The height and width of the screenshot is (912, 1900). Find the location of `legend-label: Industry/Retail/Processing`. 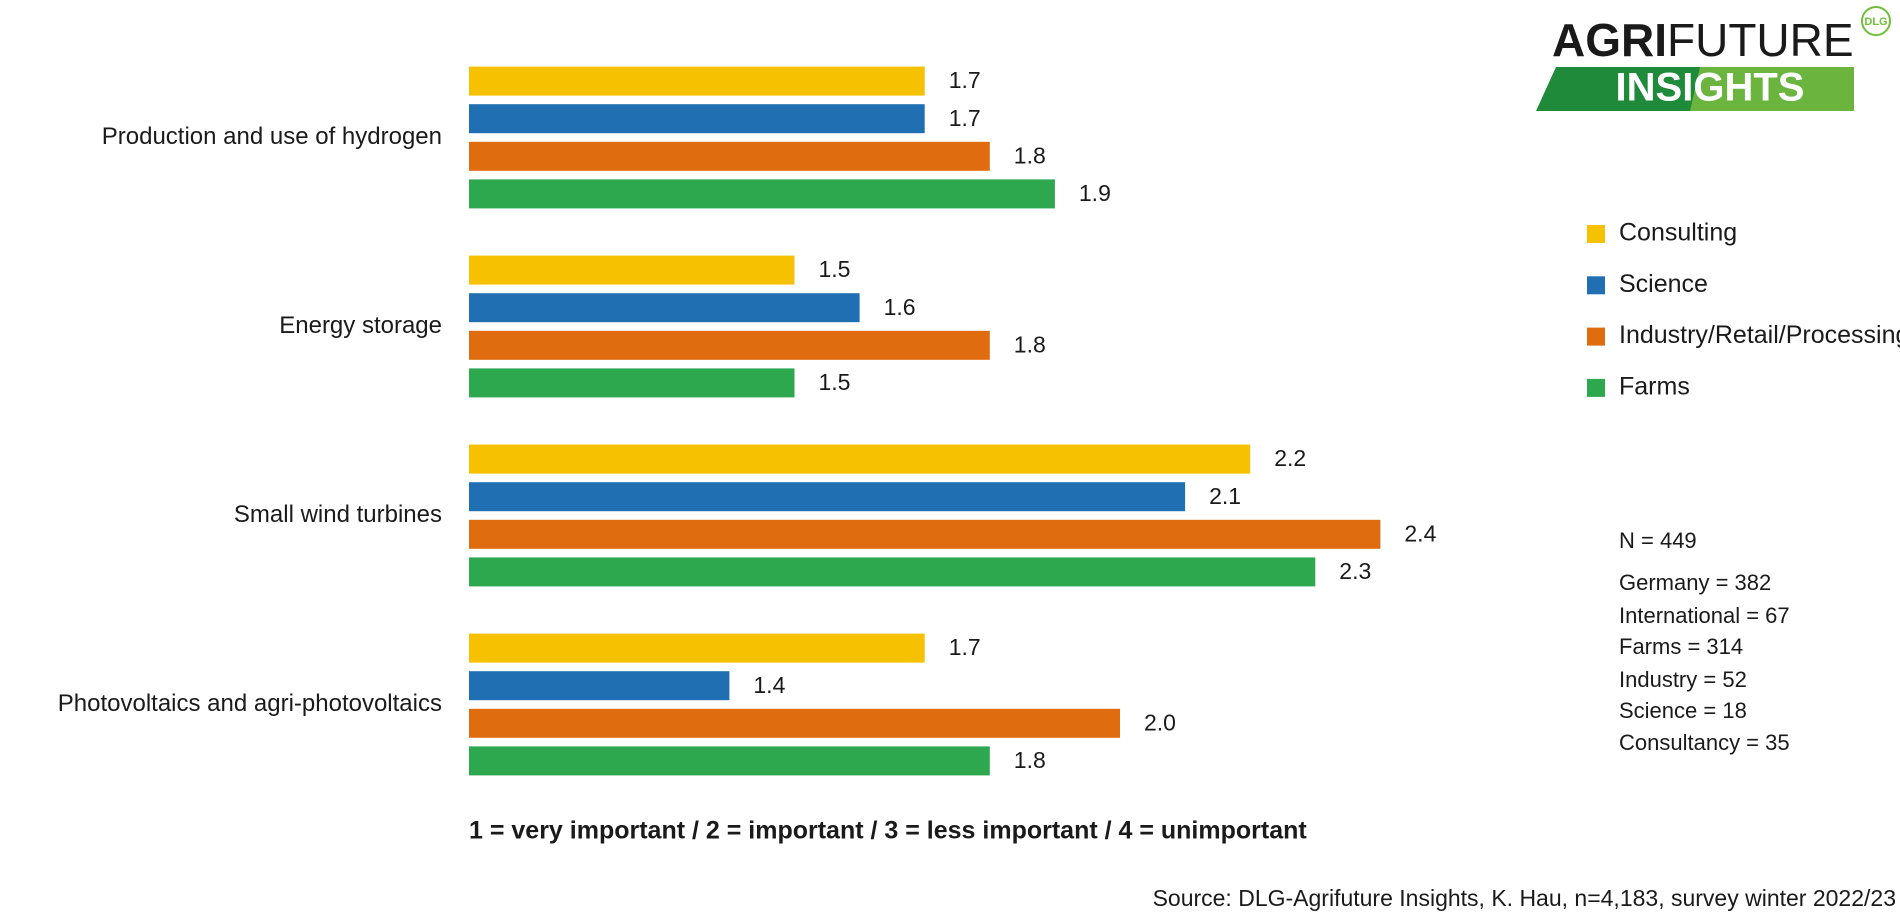

legend-label: Industry/Retail/Processing is located at coordinates (1759, 335).